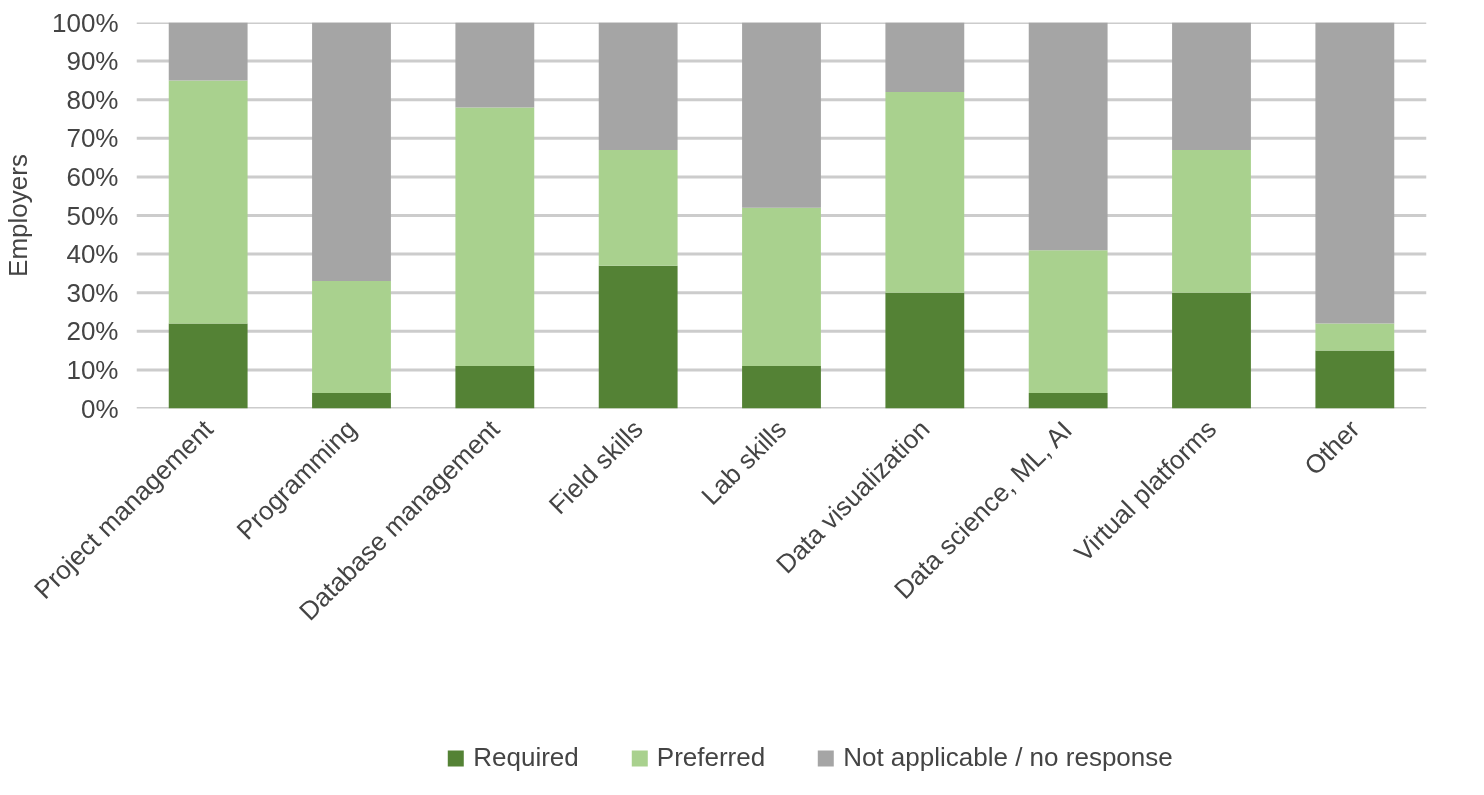  Describe the element at coordinates (18, 215) in the screenshot. I see `y-axis-title: Employers` at that location.